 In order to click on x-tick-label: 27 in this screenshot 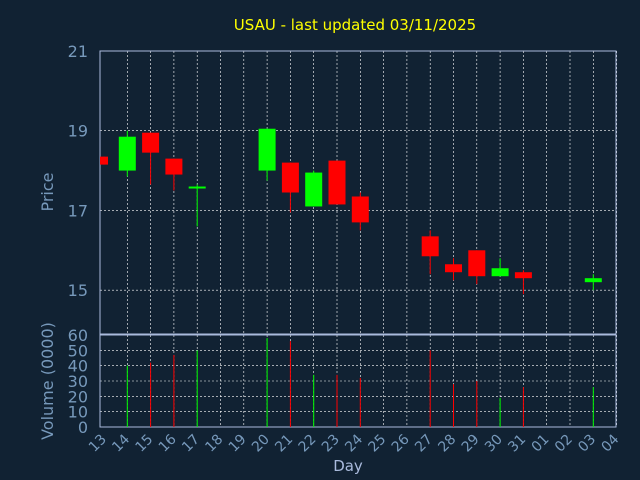, I will do `click(424, 444)`.